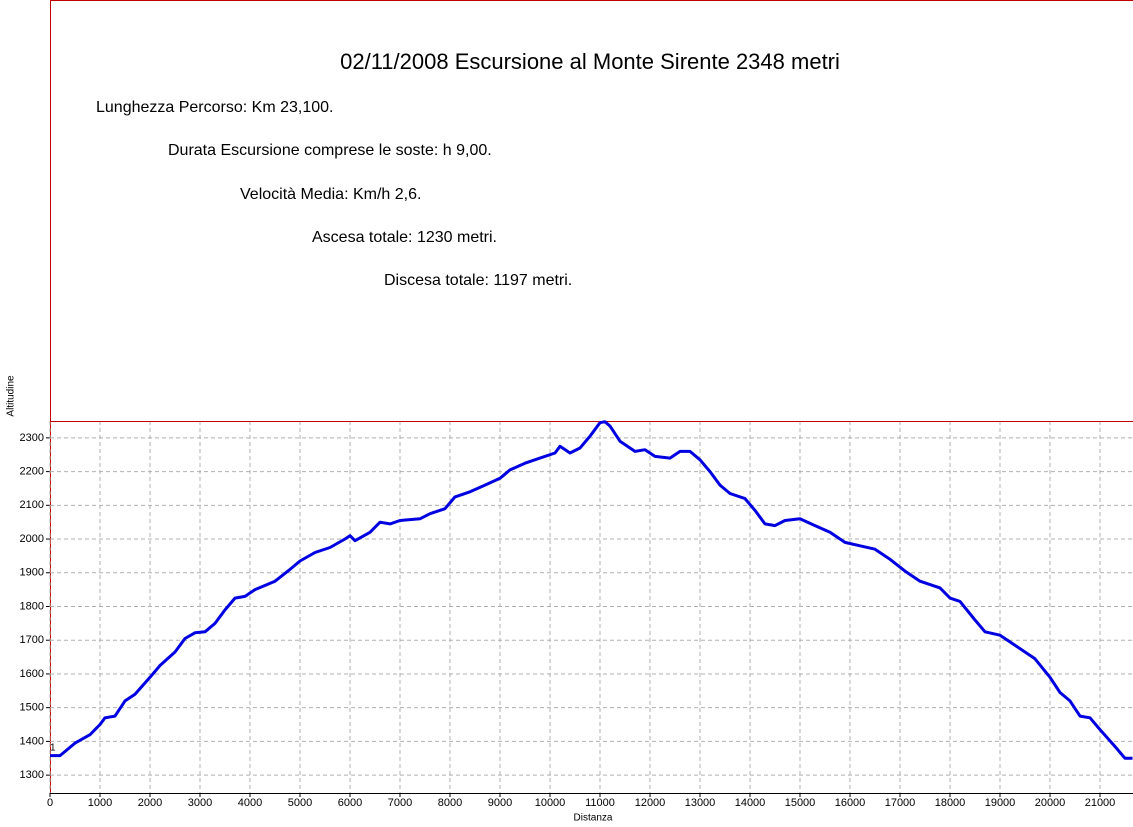  What do you see at coordinates (53, 748) in the screenshot?
I see `marker-label: 1` at bounding box center [53, 748].